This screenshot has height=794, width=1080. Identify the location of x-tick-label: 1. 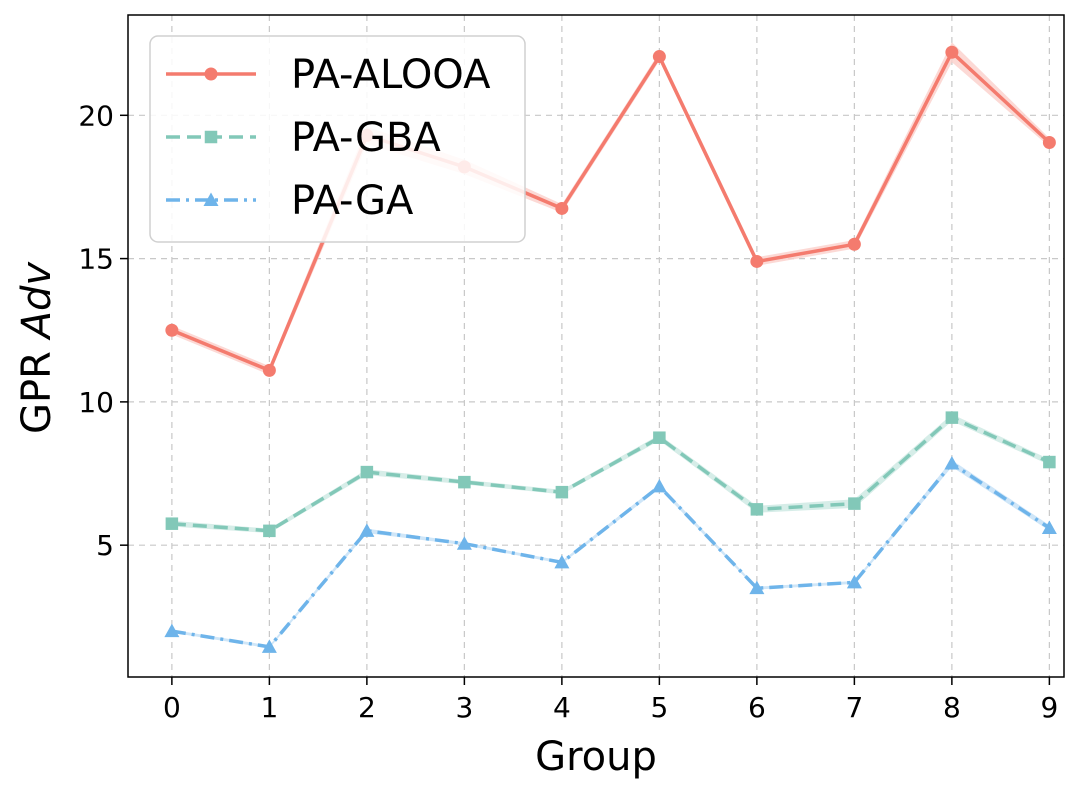
(269, 707).